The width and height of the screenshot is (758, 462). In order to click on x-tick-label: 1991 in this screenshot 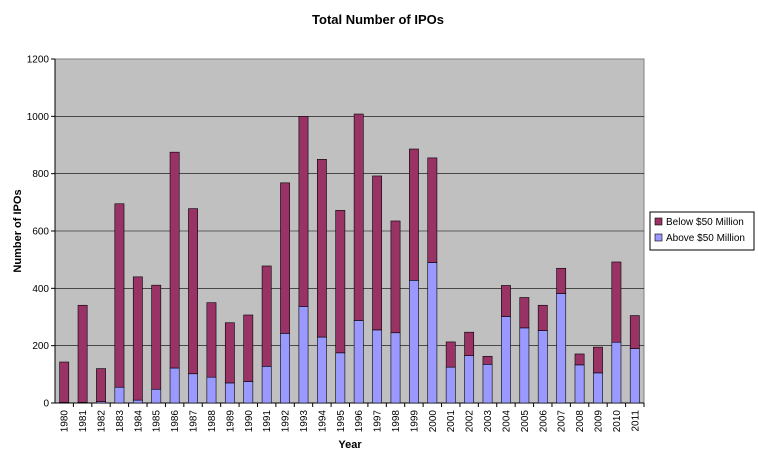, I will do `click(267, 421)`.